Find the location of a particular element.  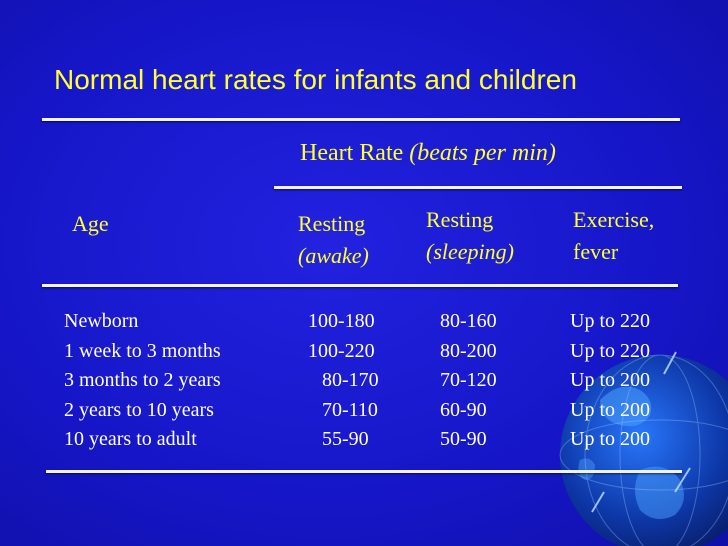

grid-decoration is located at coordinates (130, 65).